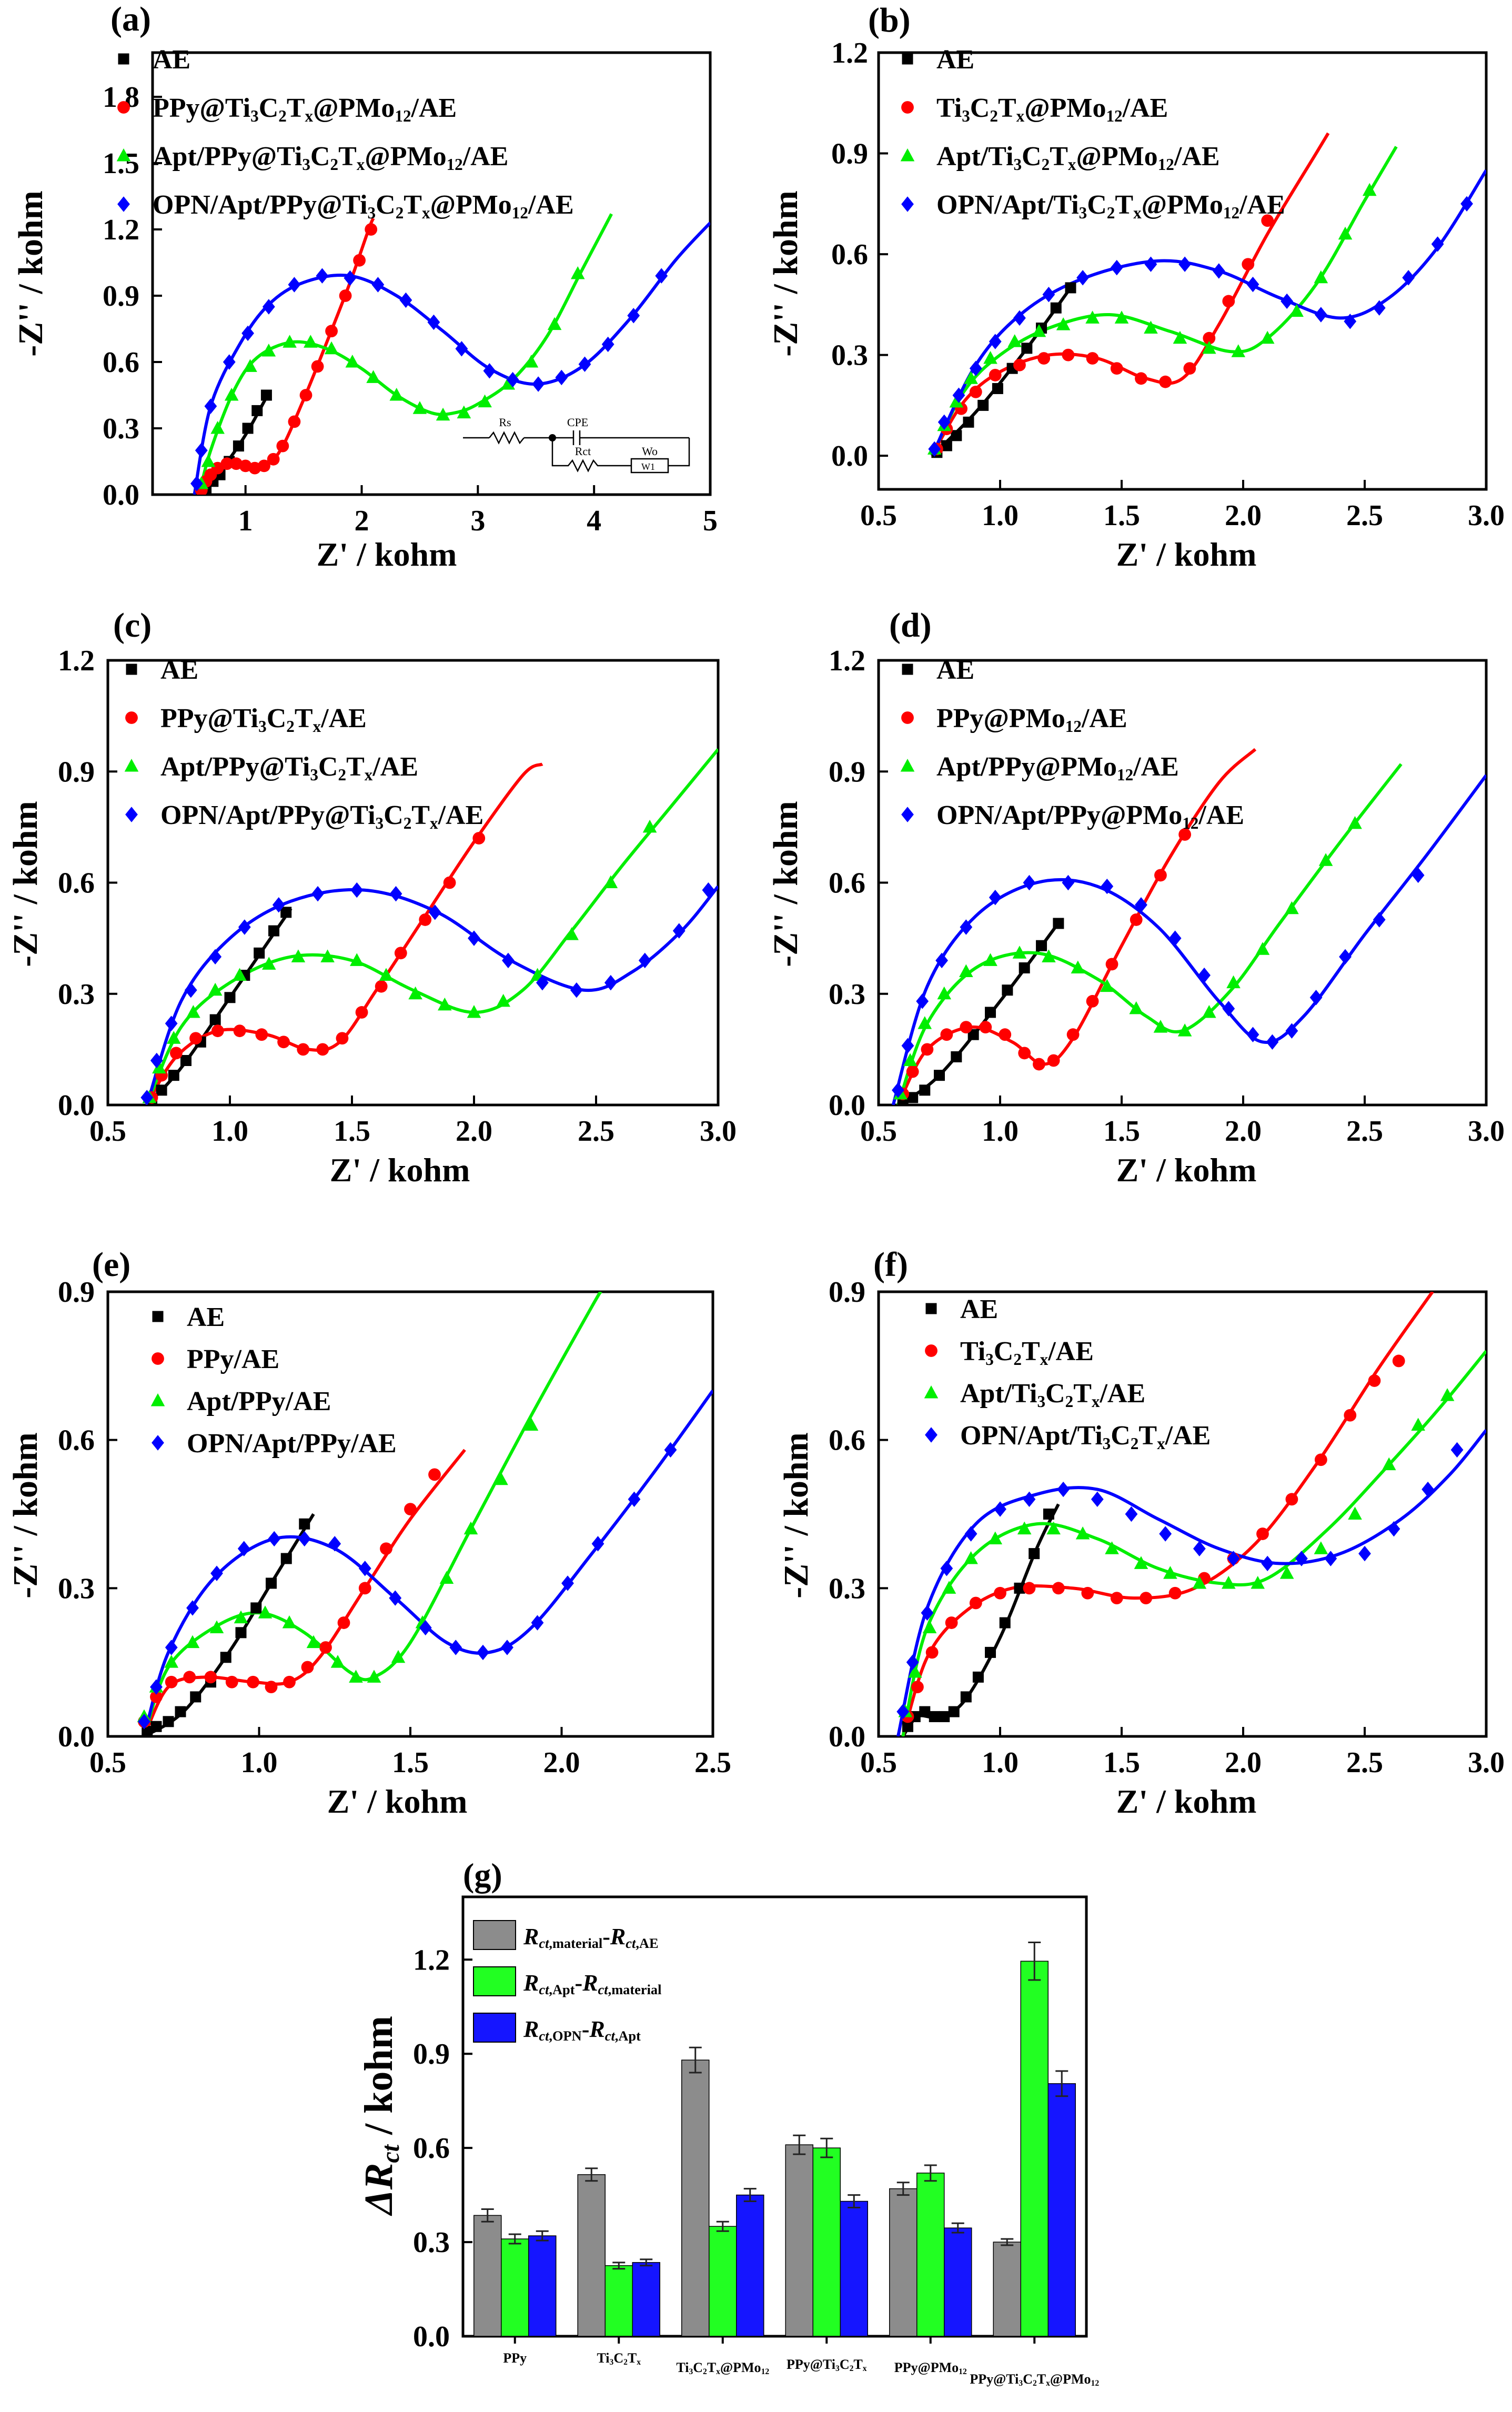 This screenshot has height=2412, width=1512. Describe the element at coordinates (330, 158) in the screenshot. I see `legend-label: Apt/PPy@Ti3C2Tx@PMo12/AE` at that location.